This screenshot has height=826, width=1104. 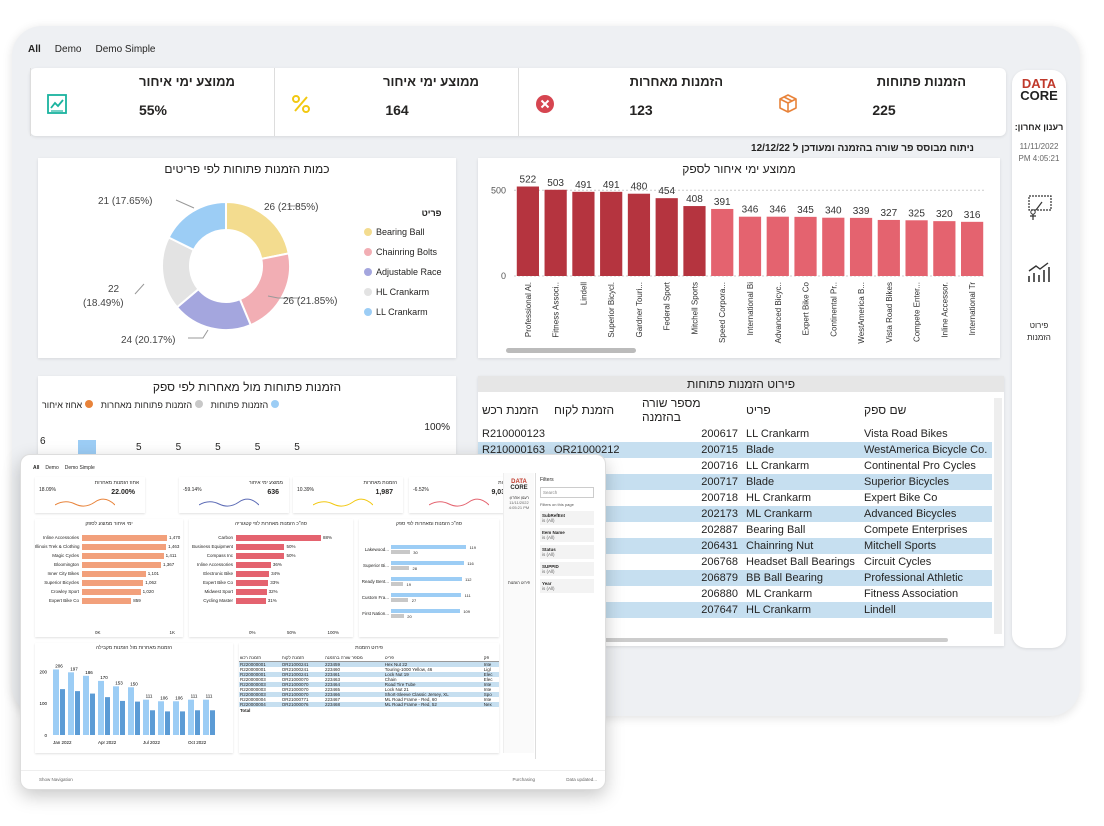 I want to click on nav-order-details: פירוט הזמנות, so click(x=1039, y=331).